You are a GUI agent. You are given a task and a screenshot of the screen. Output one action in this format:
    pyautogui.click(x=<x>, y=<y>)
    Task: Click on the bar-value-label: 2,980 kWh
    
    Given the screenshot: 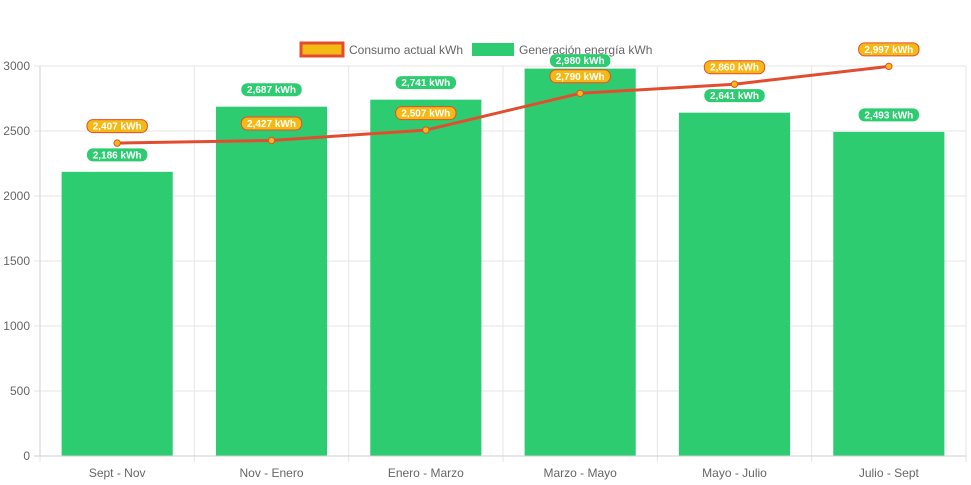 What is the action you would take?
    pyautogui.click(x=580, y=61)
    